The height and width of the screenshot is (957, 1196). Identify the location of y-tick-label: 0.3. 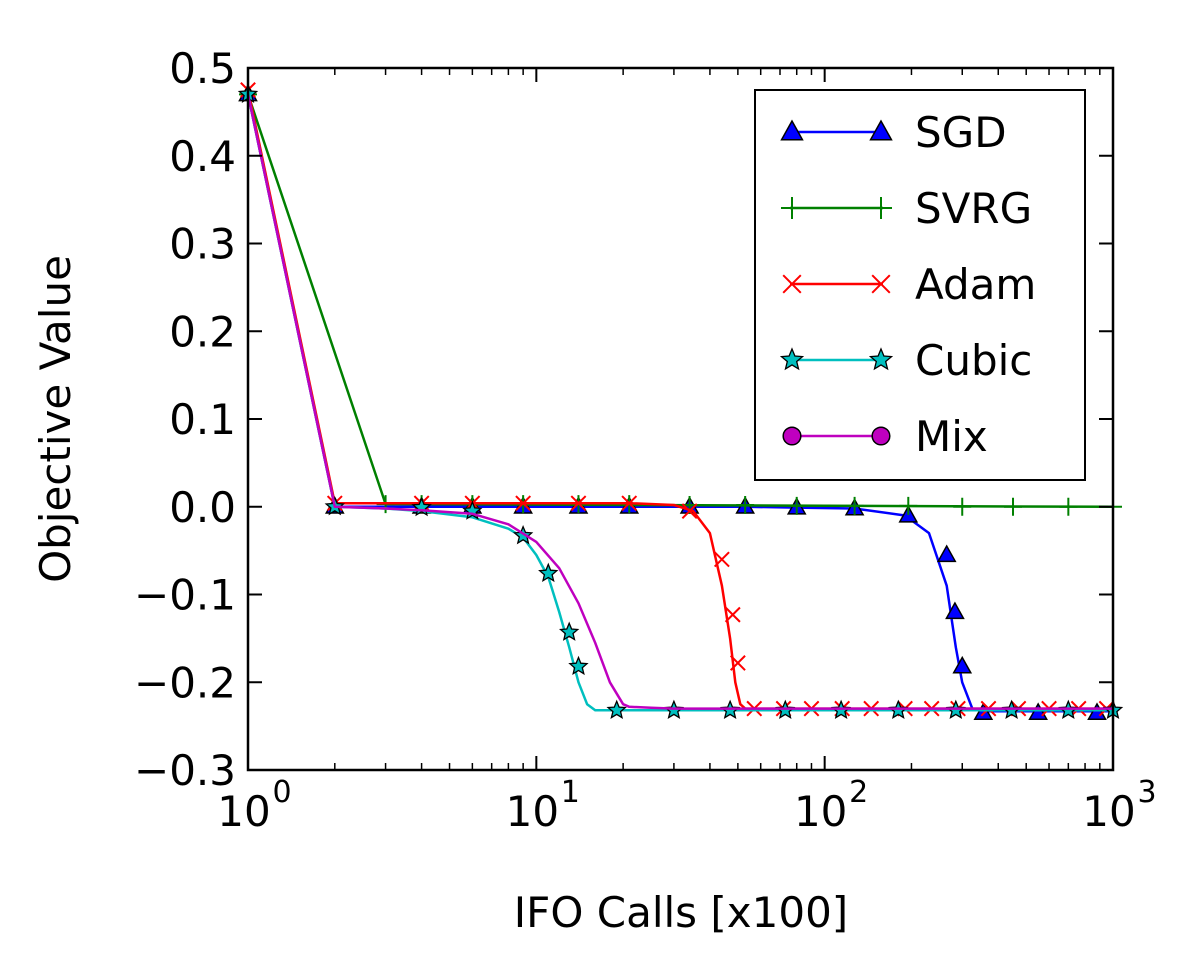
(202, 244).